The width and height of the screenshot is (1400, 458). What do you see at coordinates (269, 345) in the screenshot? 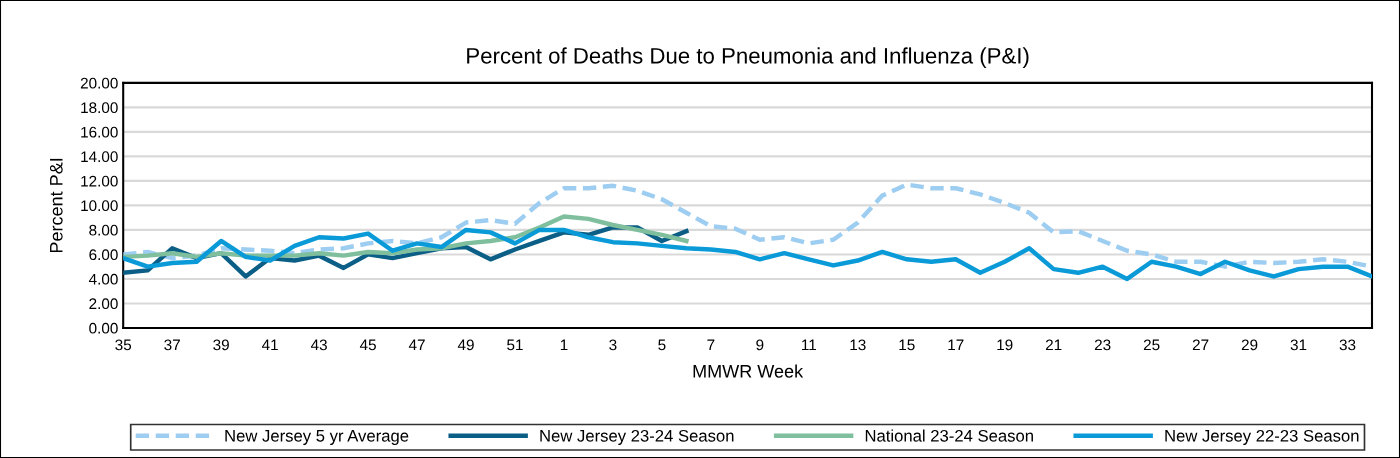
I see `x-tick-label: 41` at bounding box center [269, 345].